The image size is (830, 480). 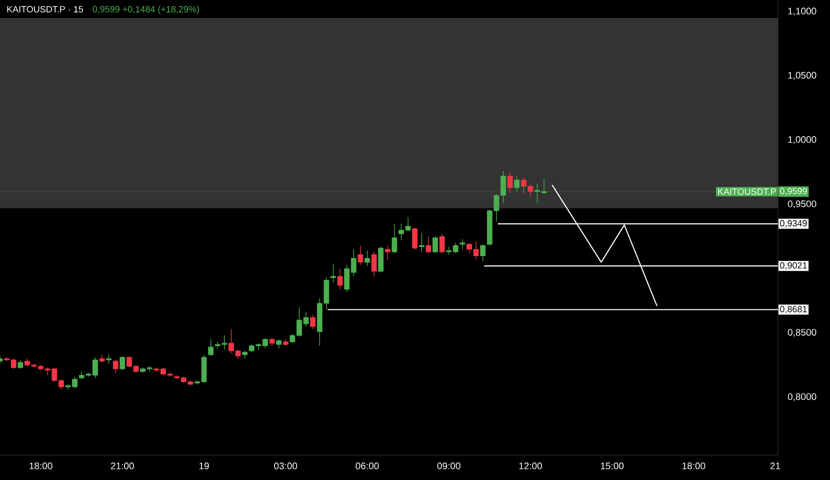 What do you see at coordinates (45, 9) in the screenshot?
I see `text: KAITOUSDT.P · 15` at bounding box center [45, 9].